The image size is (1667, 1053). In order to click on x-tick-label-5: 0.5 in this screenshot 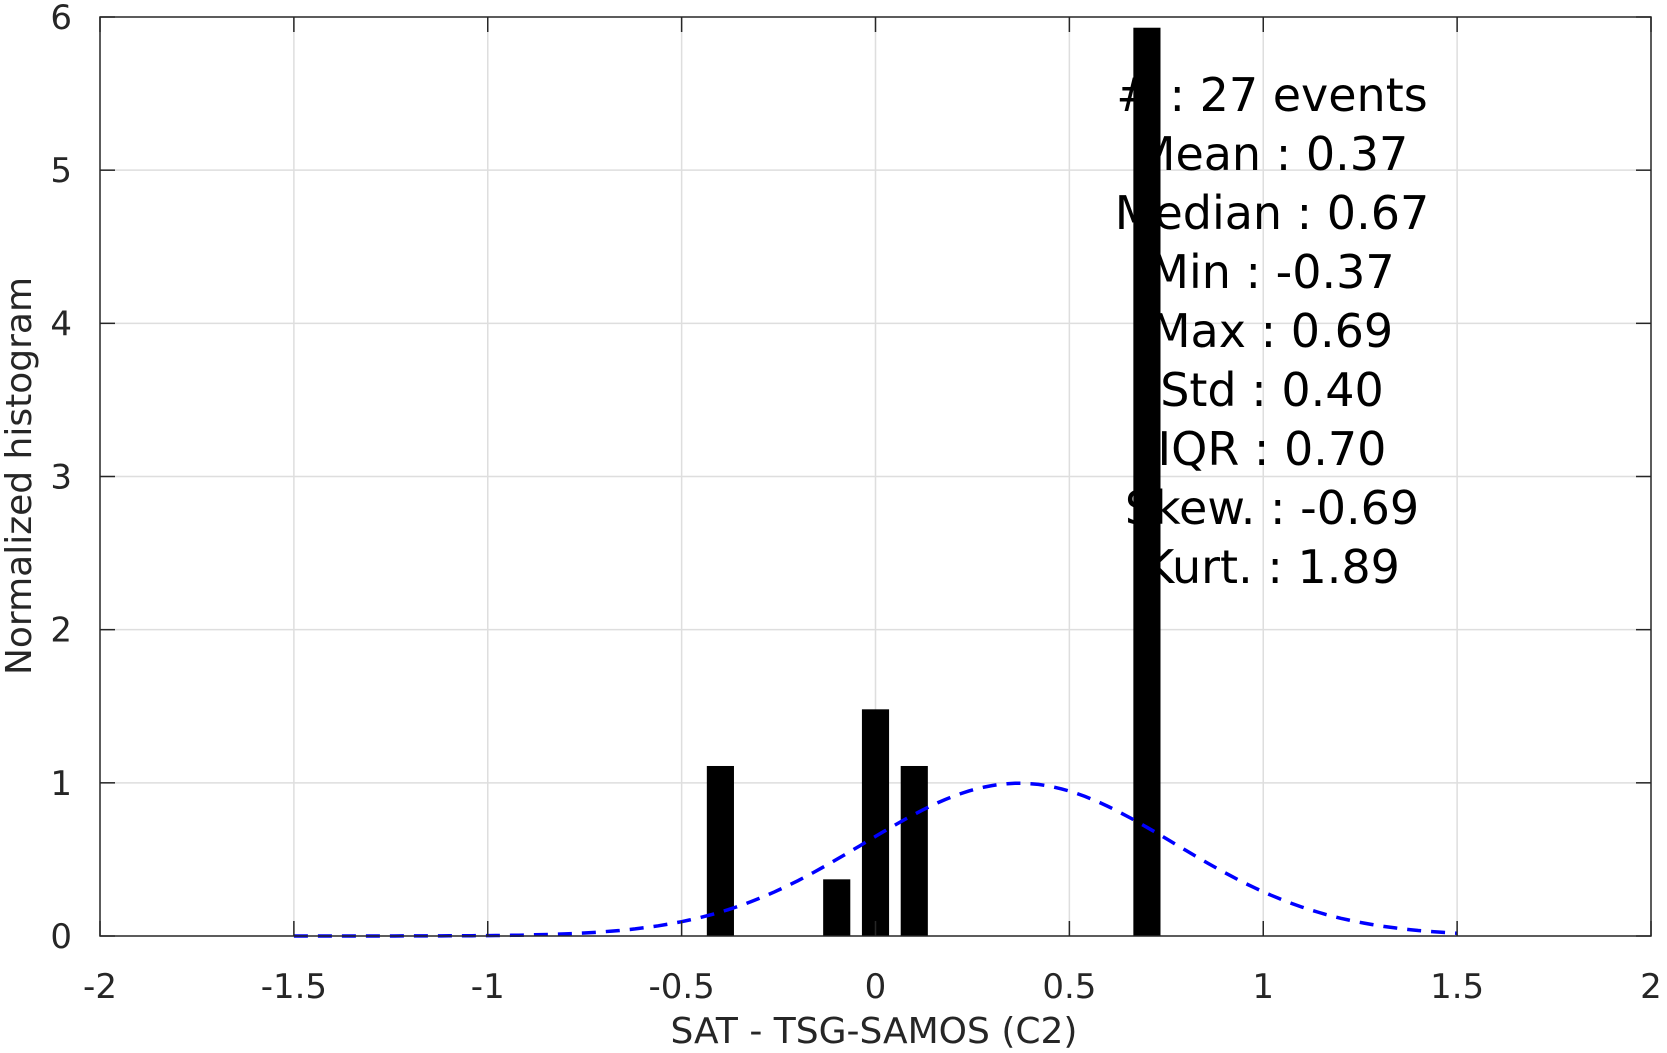, I will do `click(1069, 987)`.